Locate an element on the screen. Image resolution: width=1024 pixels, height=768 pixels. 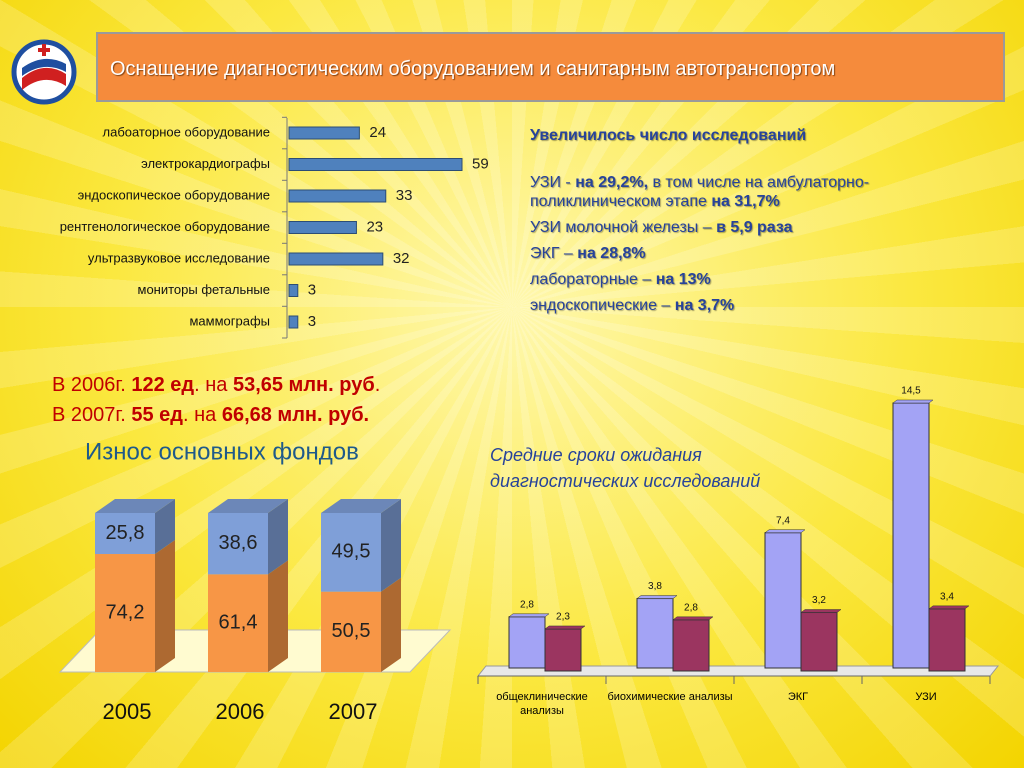
text-segment: В 2006г. is located at coordinates (92, 385).